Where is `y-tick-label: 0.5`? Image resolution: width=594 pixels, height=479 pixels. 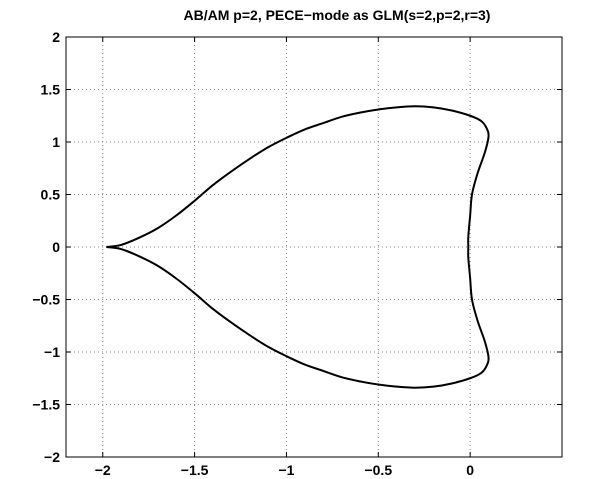
y-tick-label: 0.5 is located at coordinates (51, 195).